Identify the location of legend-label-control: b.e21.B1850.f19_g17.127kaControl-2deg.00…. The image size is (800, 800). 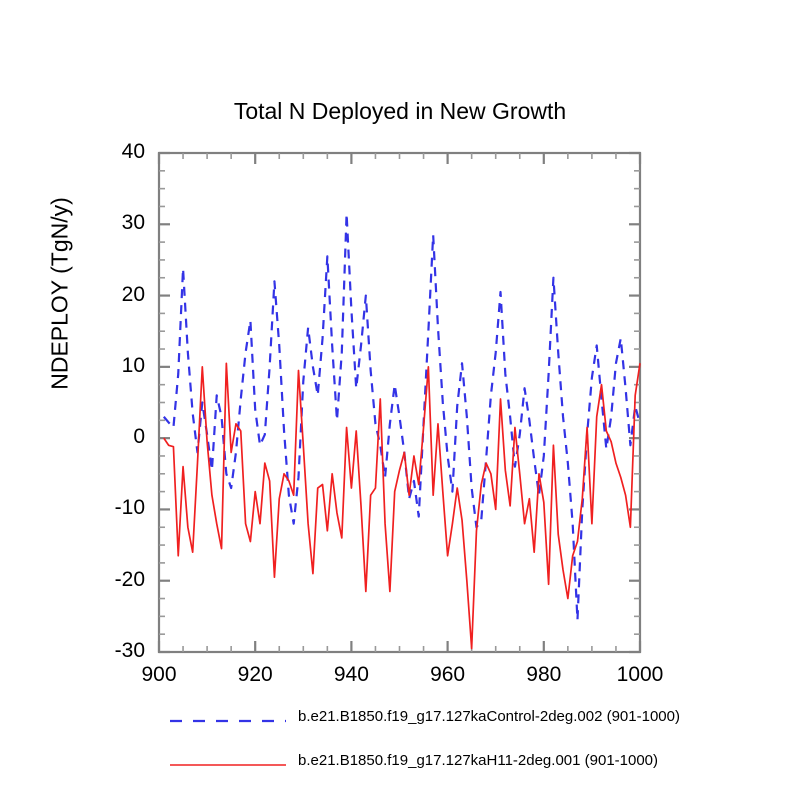
(489, 716).